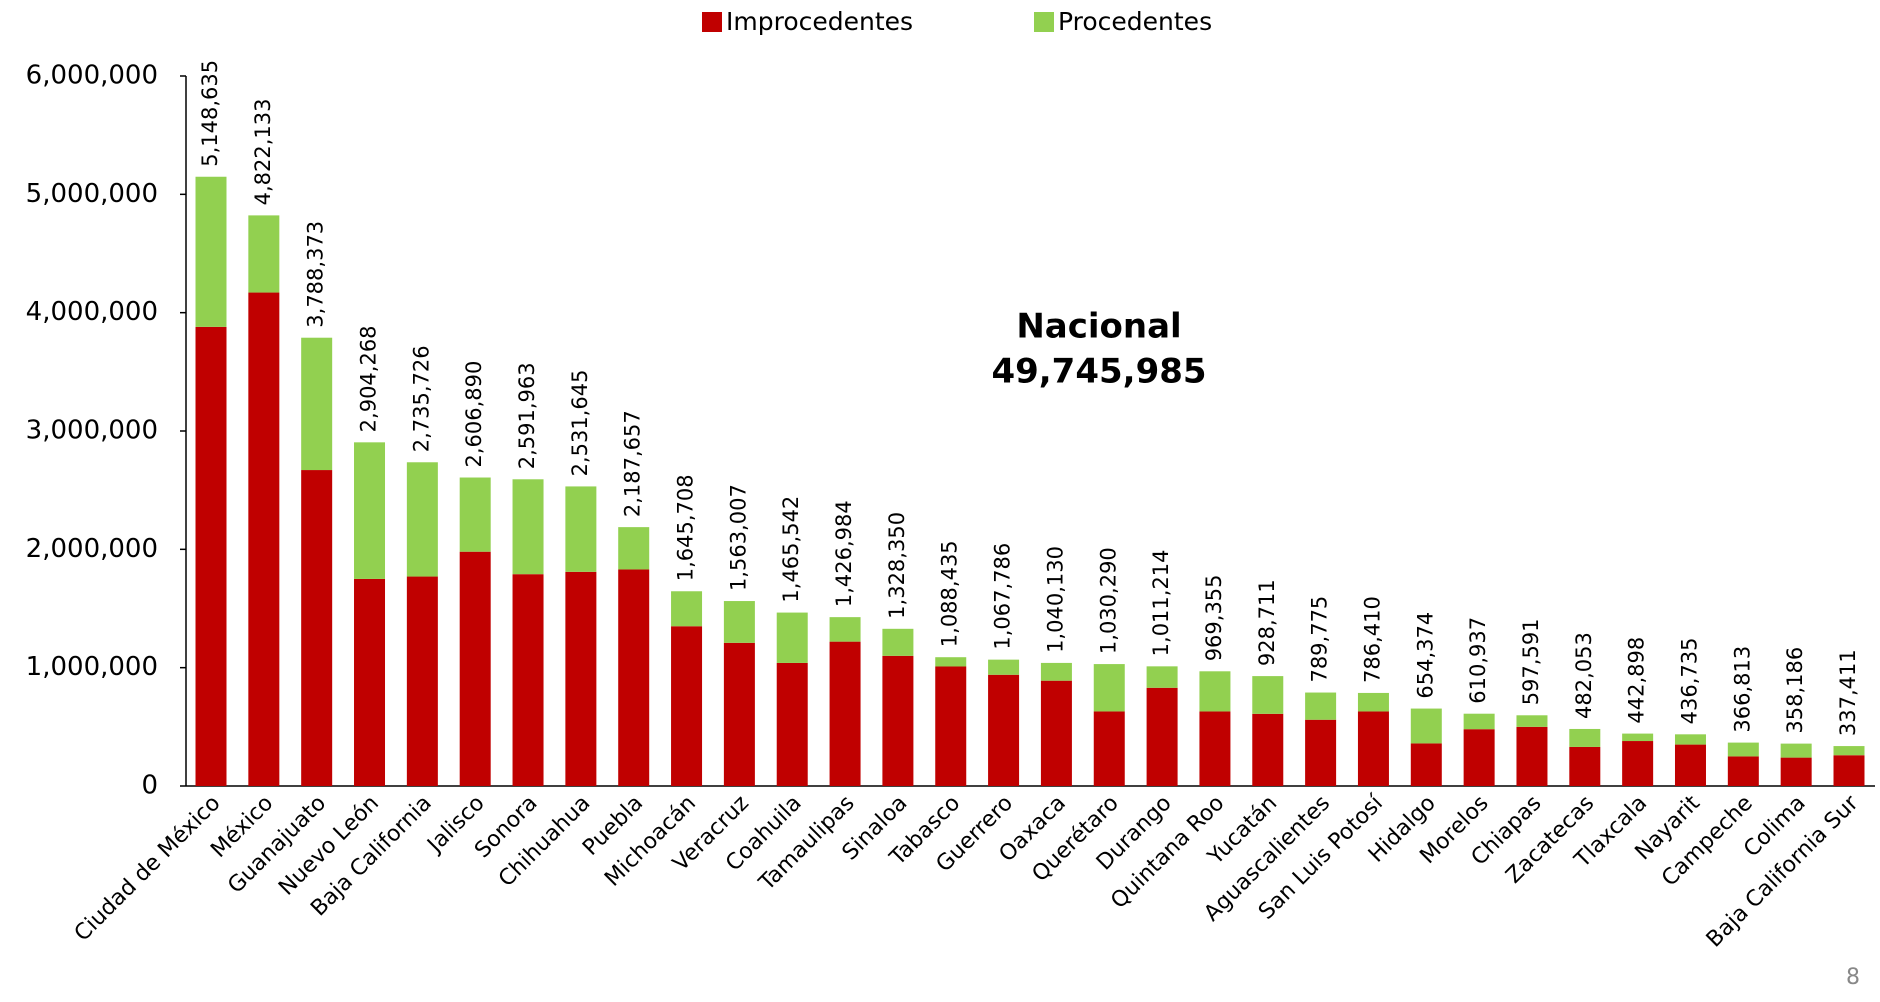 The width and height of the screenshot is (1880, 1002). What do you see at coordinates (633, 463) in the screenshot?
I see `total-label: 2,187,657` at bounding box center [633, 463].